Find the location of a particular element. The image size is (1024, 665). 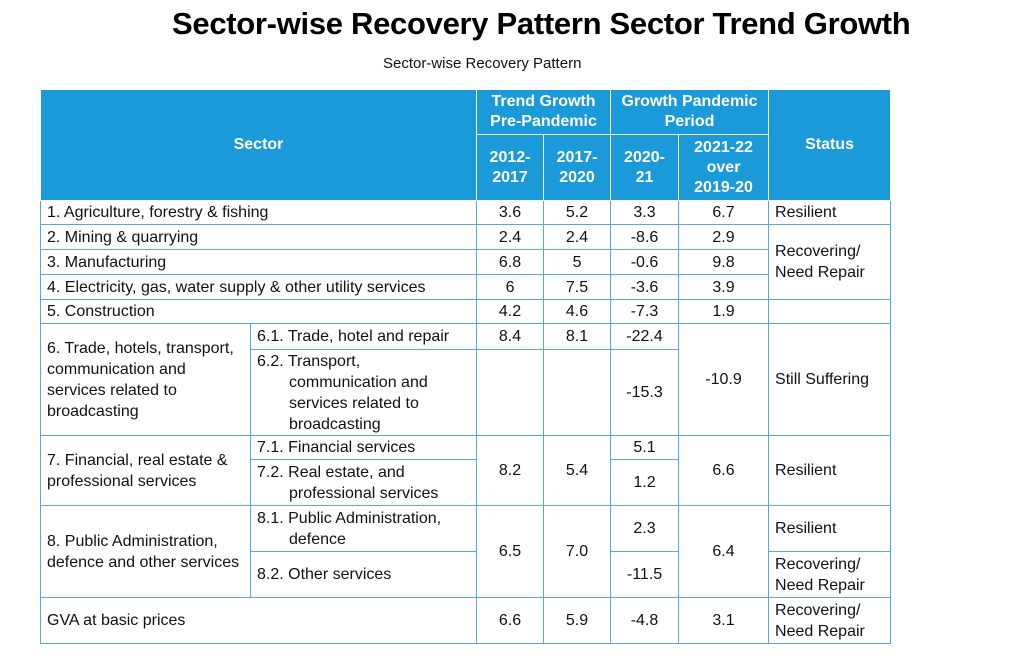

header-sector: Sector is located at coordinates (258, 145).